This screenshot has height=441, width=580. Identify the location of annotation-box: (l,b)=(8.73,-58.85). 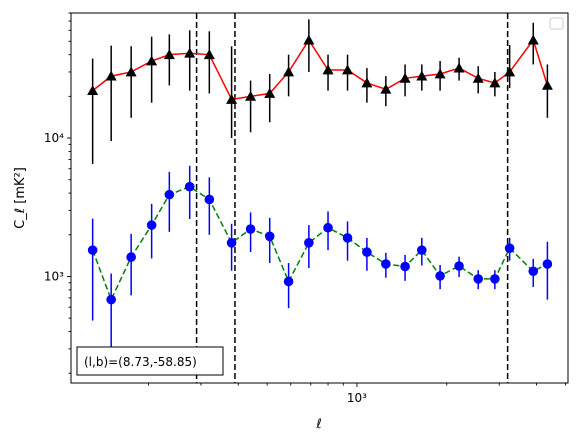
(150, 361).